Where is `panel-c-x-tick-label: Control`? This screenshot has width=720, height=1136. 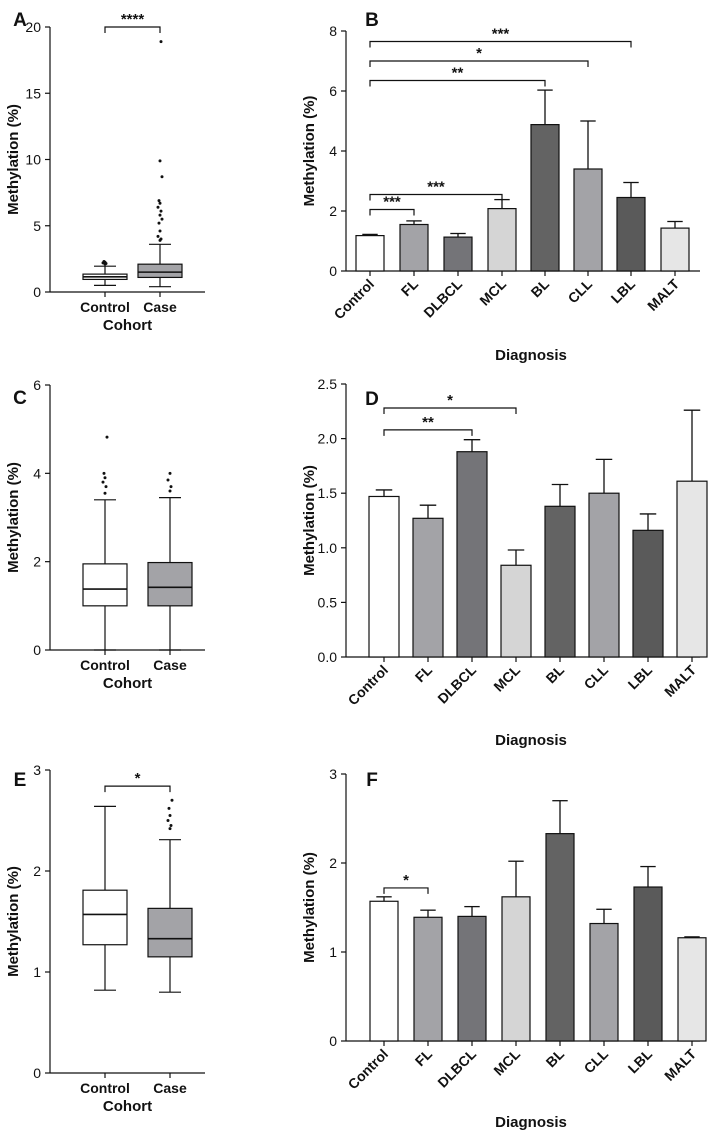 panel-c-x-tick-label: Control is located at coordinates (105, 665).